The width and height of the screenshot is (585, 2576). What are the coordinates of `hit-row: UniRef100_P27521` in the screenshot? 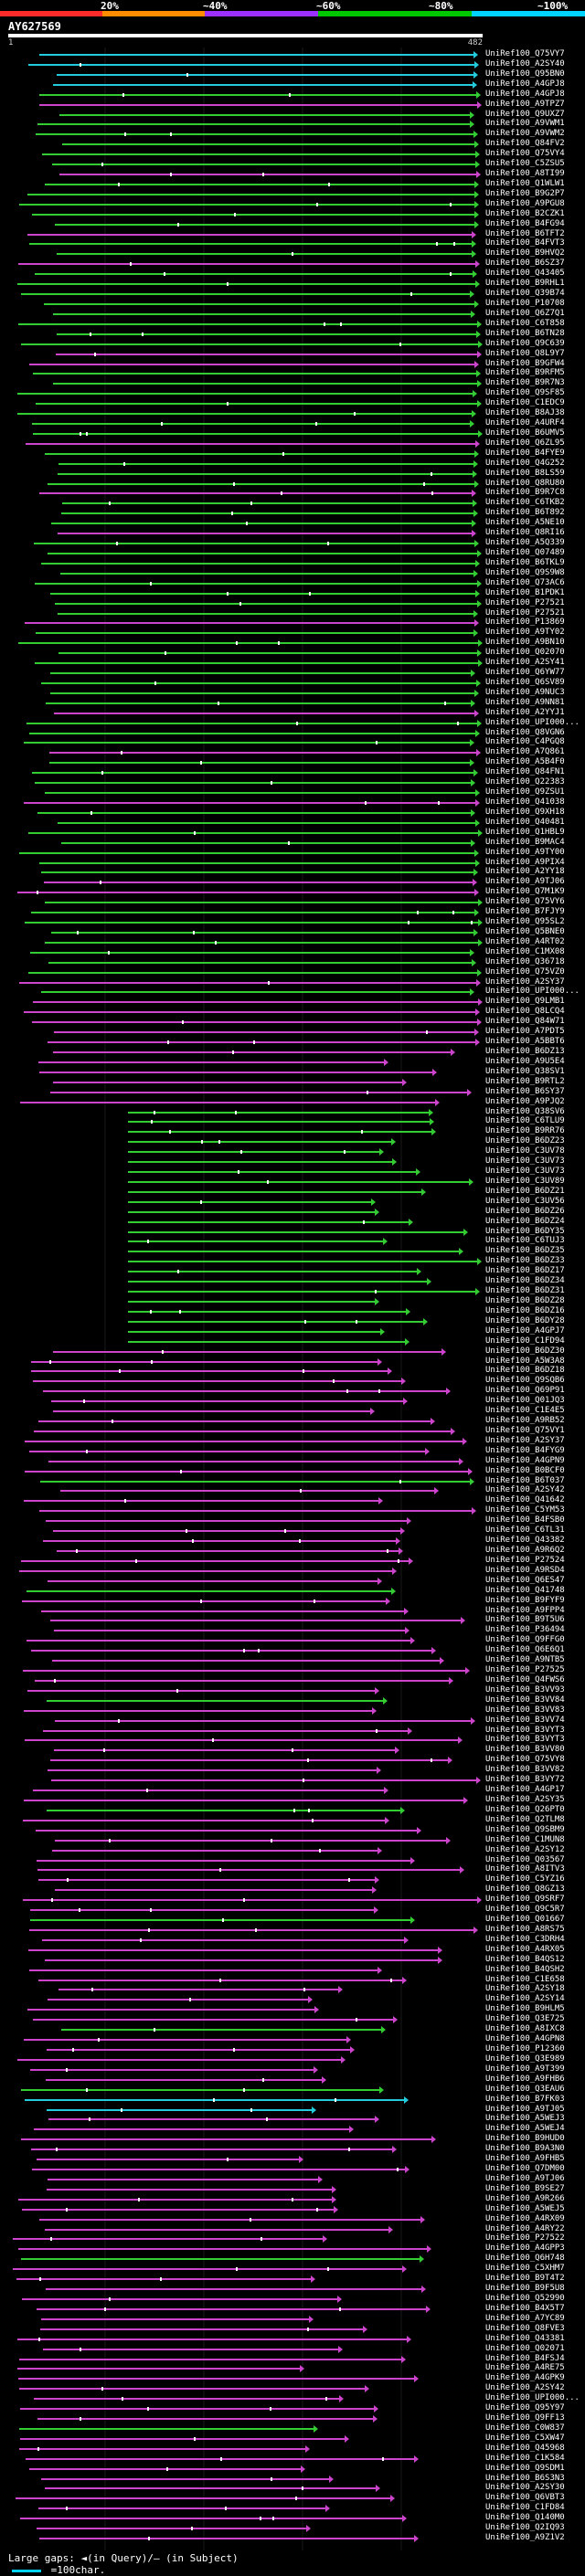 It's located at (293, 613).